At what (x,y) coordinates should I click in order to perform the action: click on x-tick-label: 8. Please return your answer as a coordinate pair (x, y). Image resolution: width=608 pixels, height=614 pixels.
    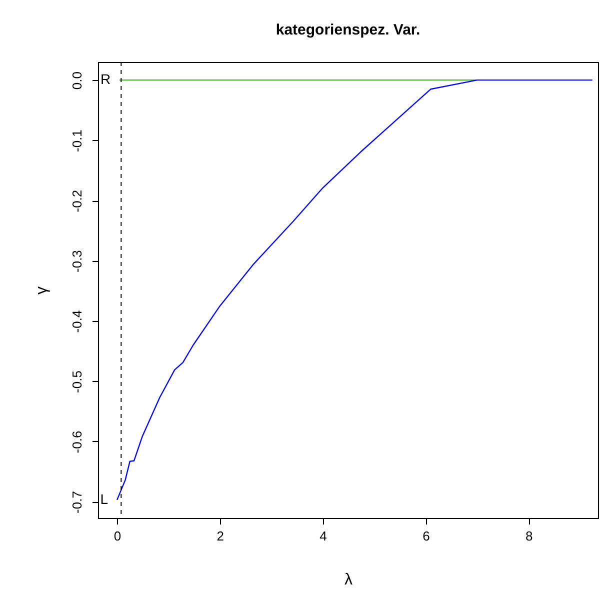
    Looking at the image, I should click on (529, 536).